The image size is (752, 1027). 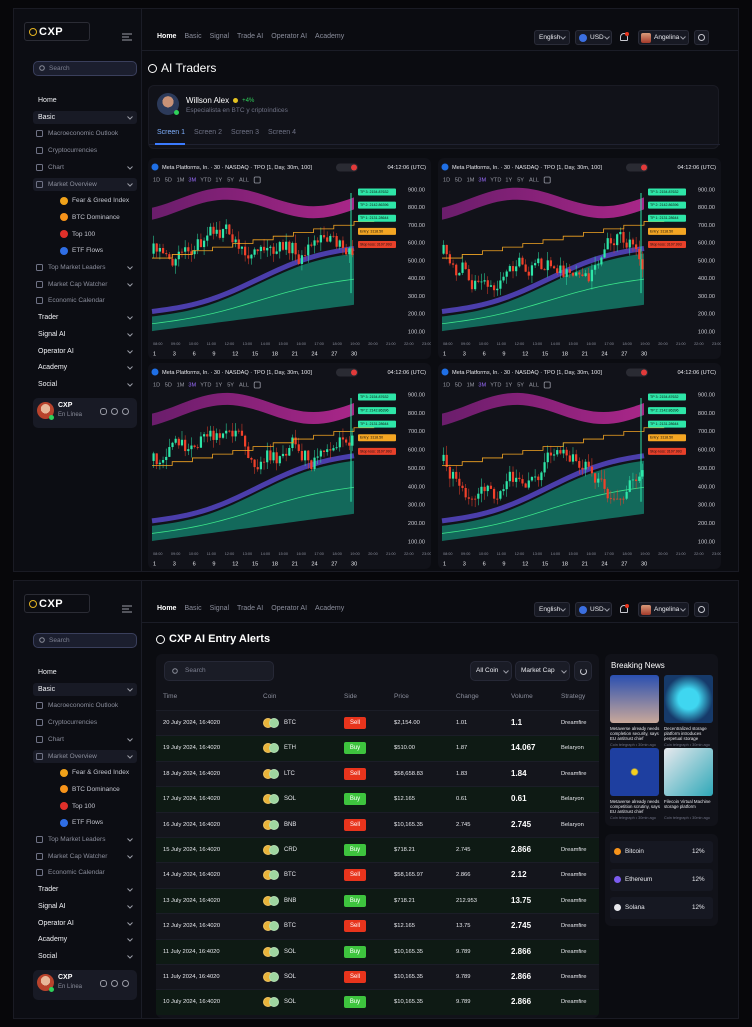 I want to click on refresh-button, so click(x=583, y=671).